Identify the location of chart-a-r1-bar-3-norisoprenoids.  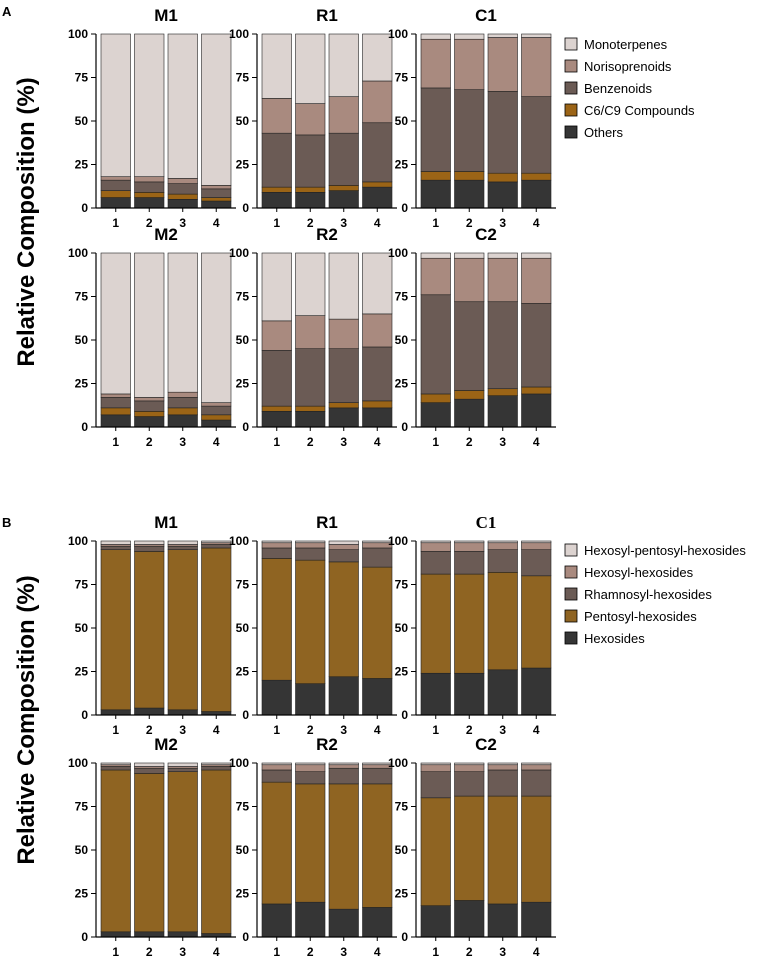
(343, 115).